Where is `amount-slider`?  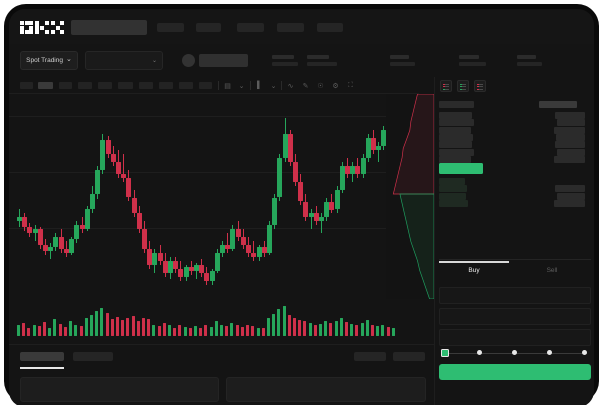 amount-slider is located at coordinates (515, 353).